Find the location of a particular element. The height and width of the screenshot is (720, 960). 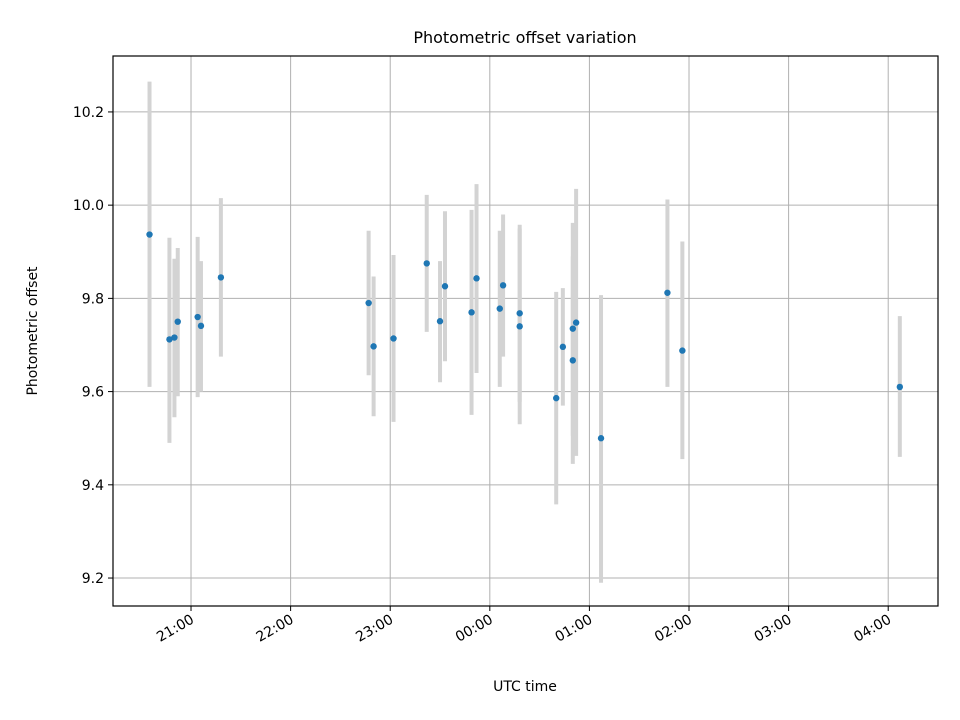

y-tick-label: 9.6 is located at coordinates (93, 393).